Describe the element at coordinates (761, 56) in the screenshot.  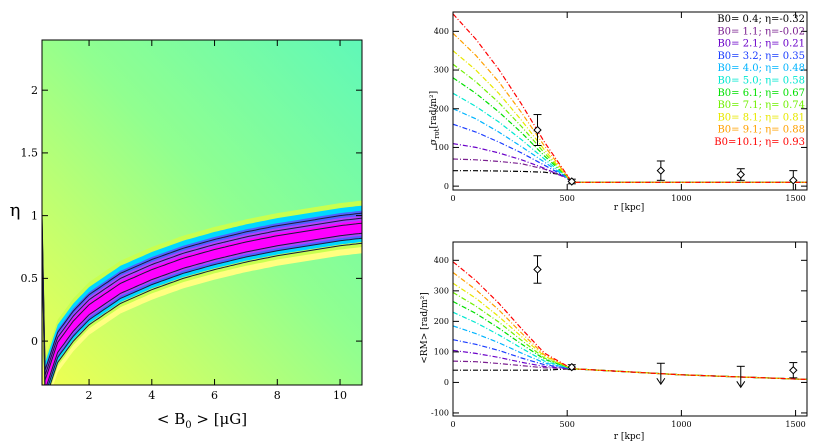
I see `legend-entry: B0= 3.2; η= 0.35` at that location.